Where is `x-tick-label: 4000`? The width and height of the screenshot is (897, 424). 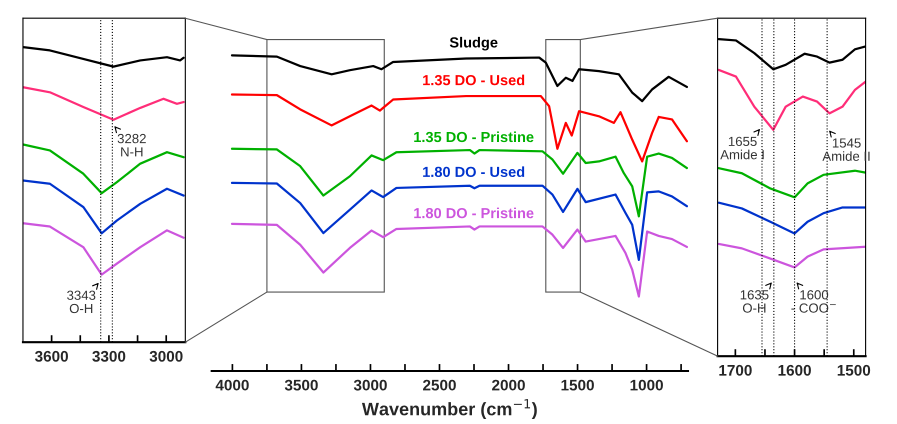
x-tick-label: 4000 is located at coordinates (232, 385).